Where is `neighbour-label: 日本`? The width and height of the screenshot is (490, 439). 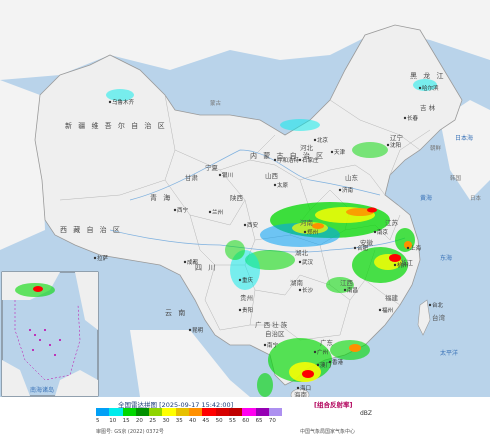 neighbour-label: 日本 is located at coordinates (476, 198).